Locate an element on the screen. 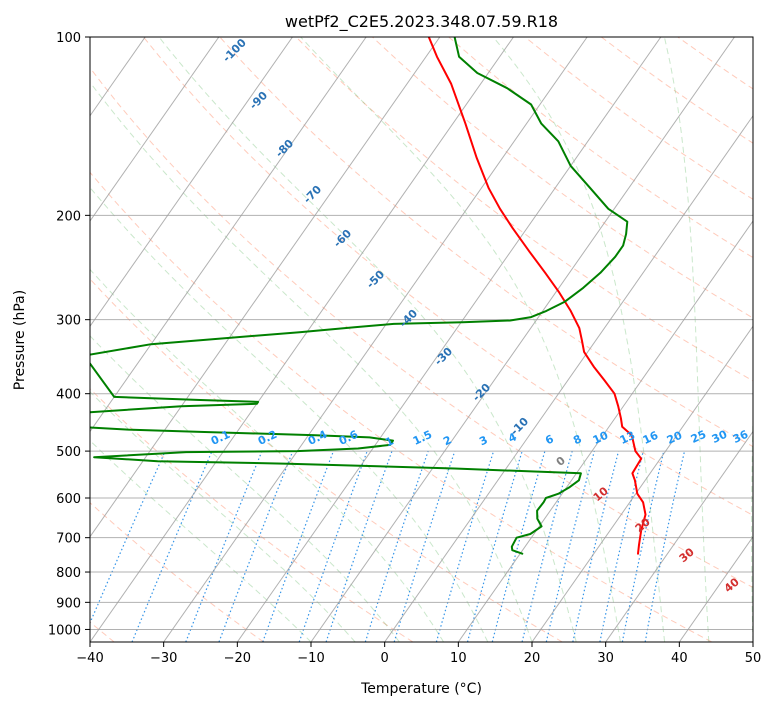  mixing-ratio-label: 36 is located at coordinates (741, 437).